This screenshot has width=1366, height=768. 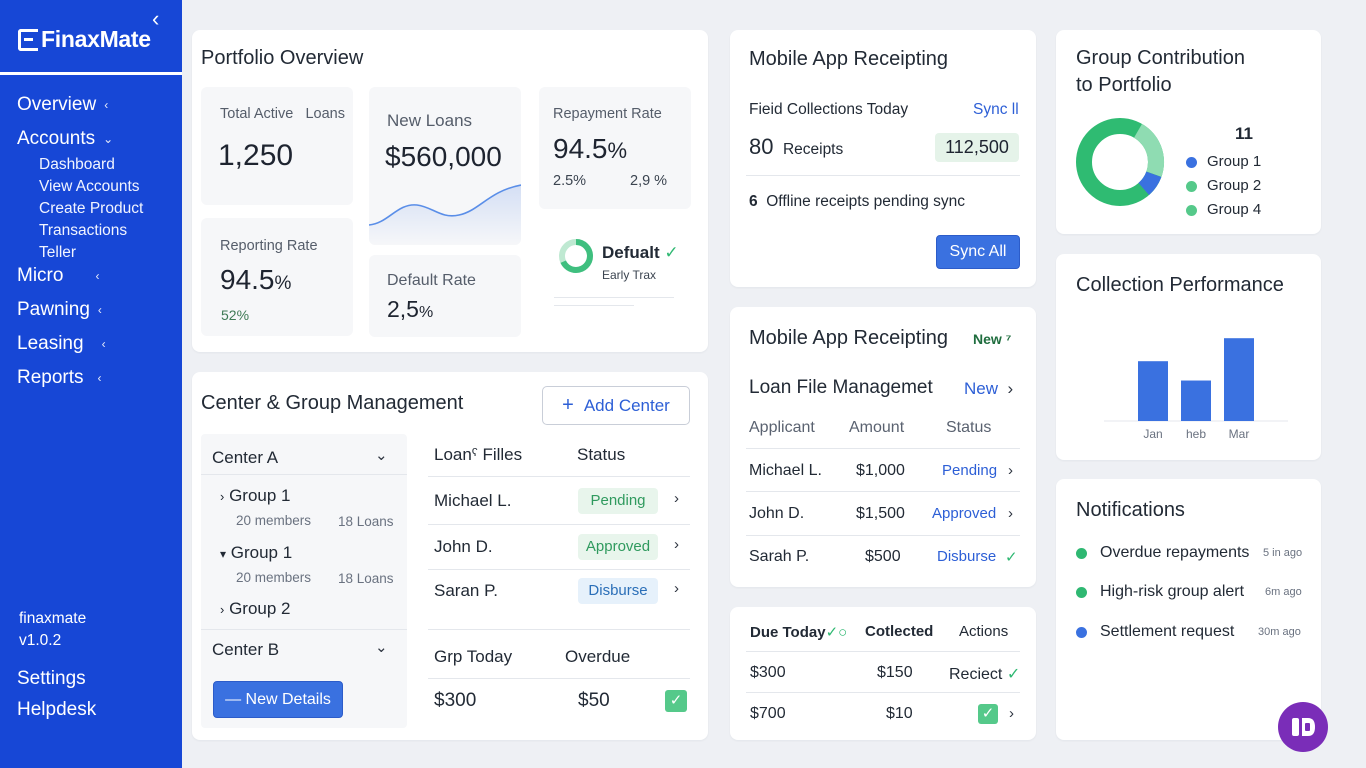 I want to click on nav-label: Overview, so click(x=57, y=104).